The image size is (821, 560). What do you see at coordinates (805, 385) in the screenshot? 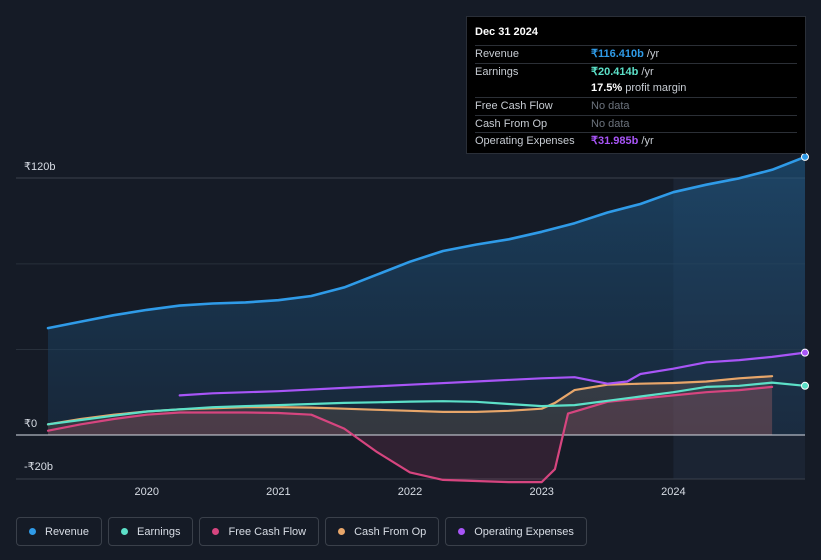
I see `earnings-end-point` at bounding box center [805, 385].